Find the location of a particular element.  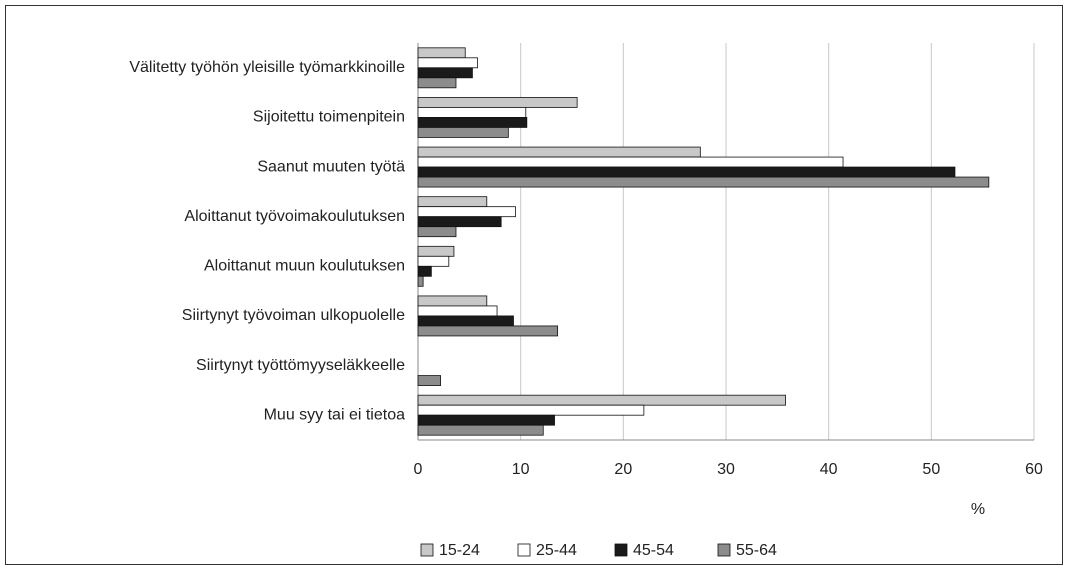

x-tick-label: 30 is located at coordinates (726, 469).